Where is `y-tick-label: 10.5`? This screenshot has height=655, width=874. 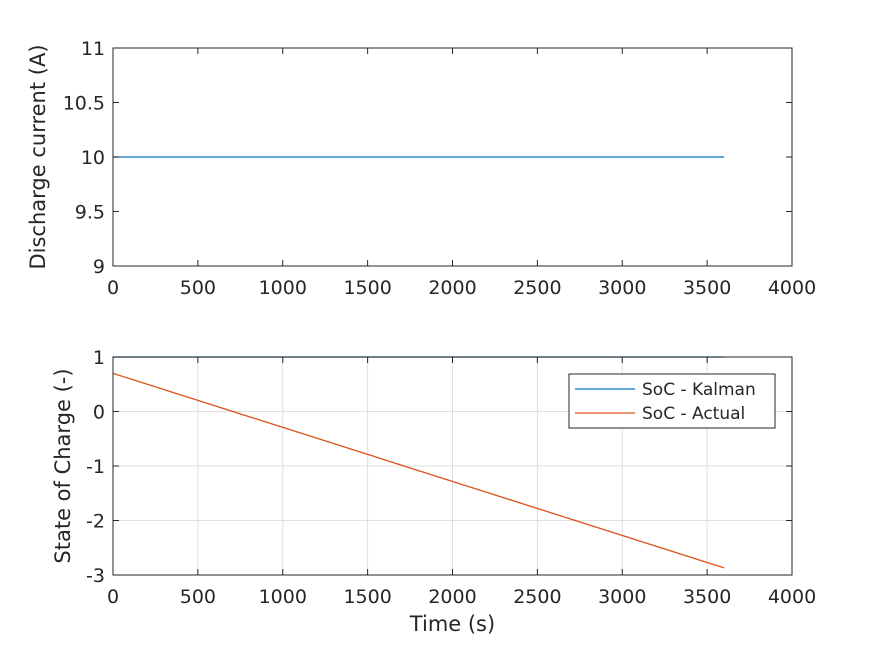
y-tick-label: 10.5 is located at coordinates (84, 104).